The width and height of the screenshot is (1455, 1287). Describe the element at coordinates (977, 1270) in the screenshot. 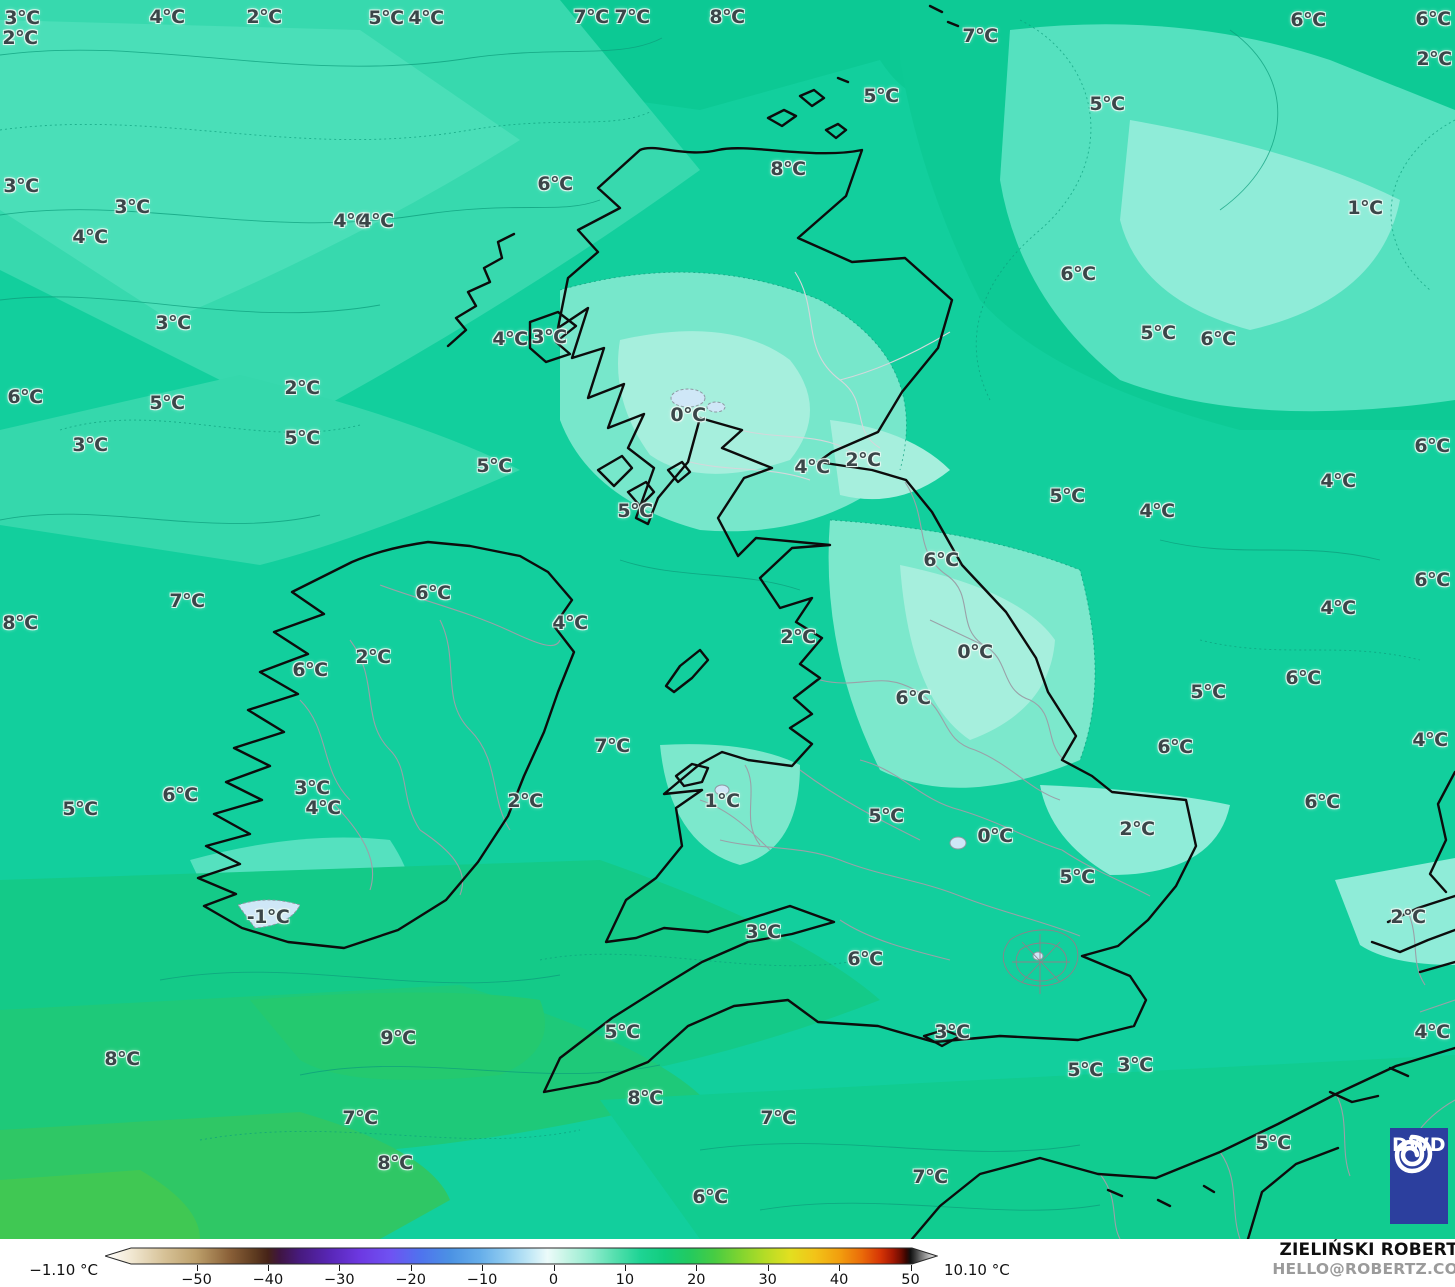

I see `colorbar-max-label: 10.10 °C` at that location.